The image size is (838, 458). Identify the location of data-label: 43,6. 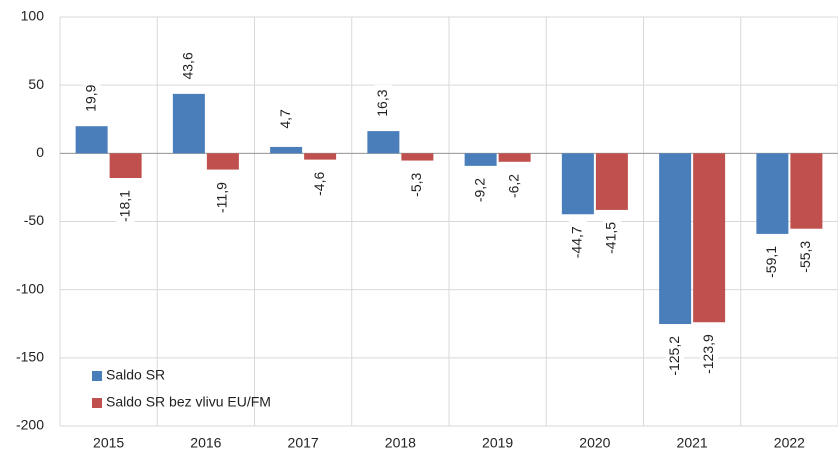
(188, 65).